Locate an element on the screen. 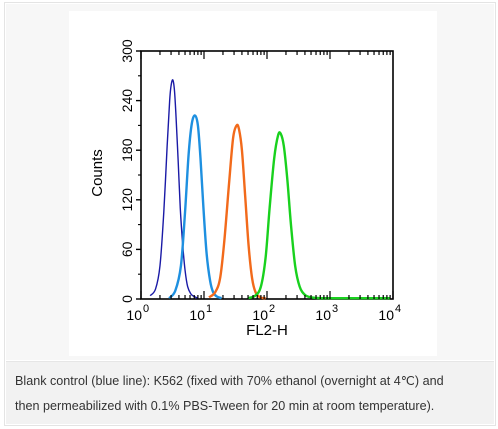 The image size is (498, 429). x-tick-label: 10 3 is located at coordinates (326, 313).